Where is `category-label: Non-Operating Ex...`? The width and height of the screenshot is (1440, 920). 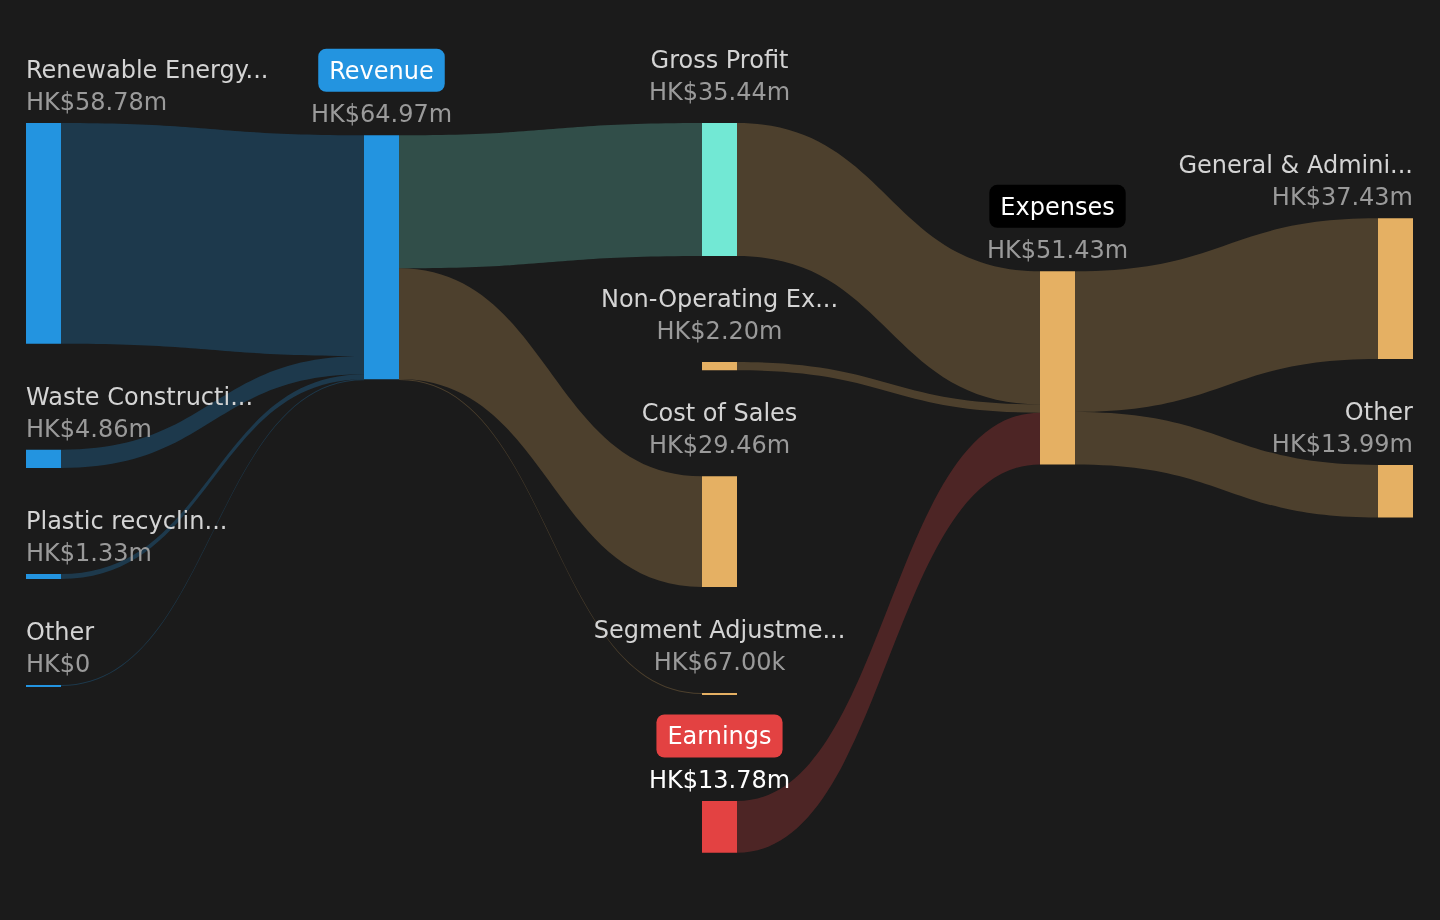 category-label: Non-Operating Ex... is located at coordinates (719, 299).